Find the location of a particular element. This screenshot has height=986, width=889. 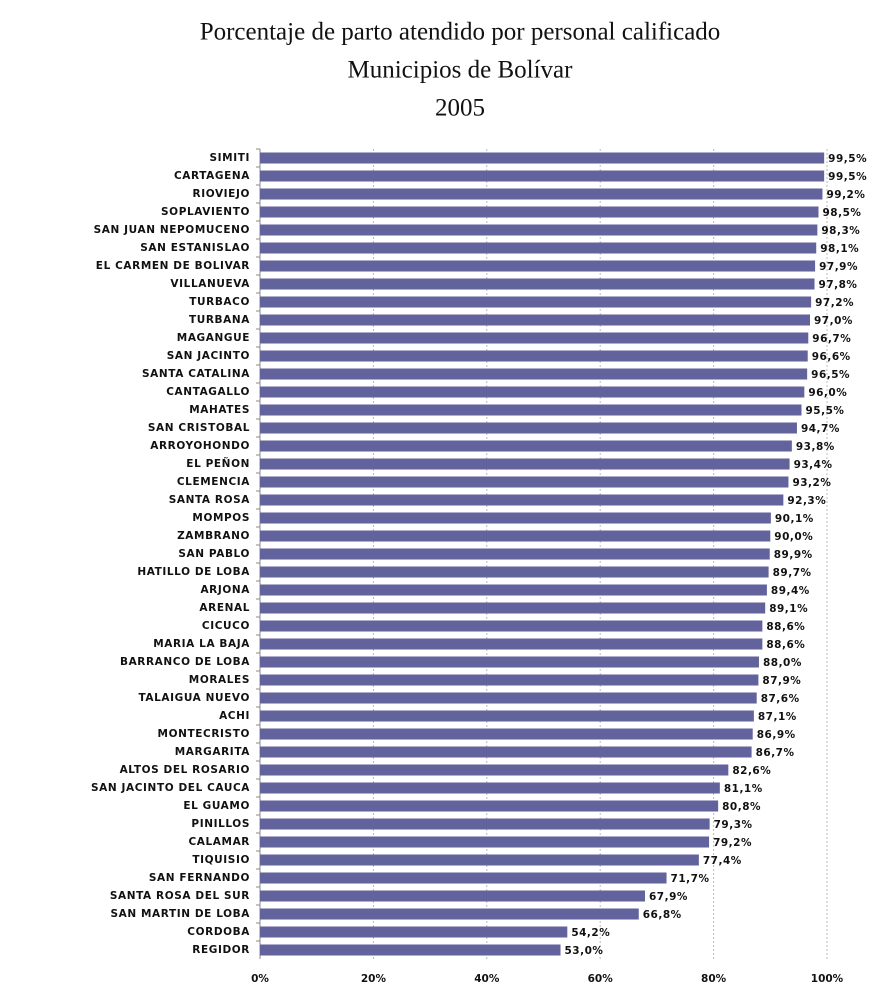

value-label: 66,8% is located at coordinates (662, 915).